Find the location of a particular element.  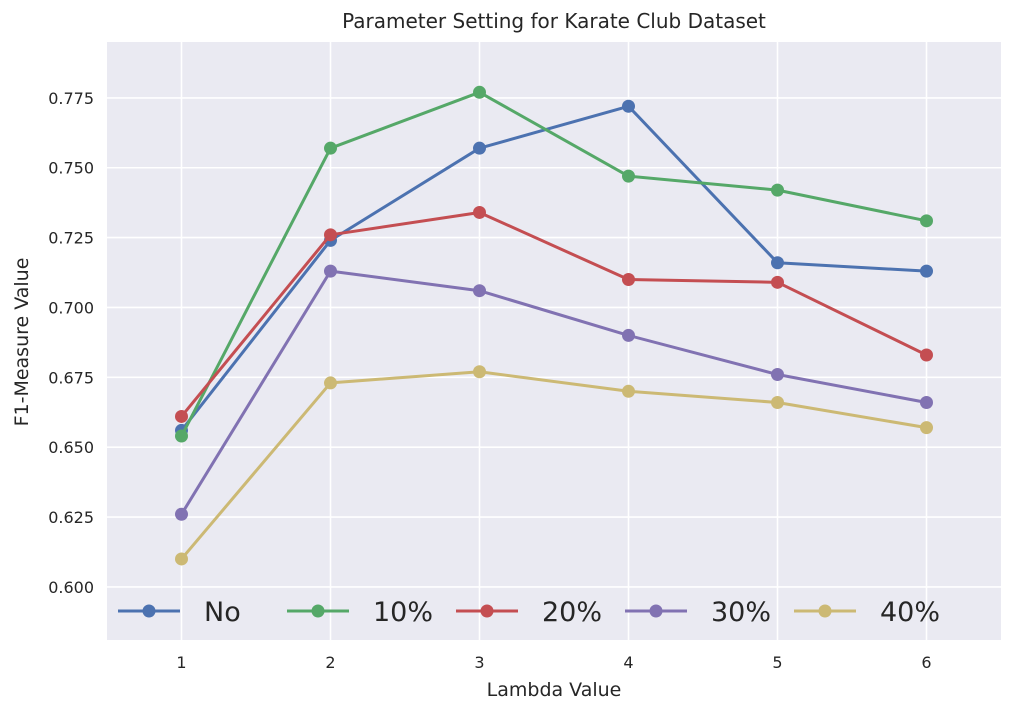

legend-label: 10% is located at coordinates (403, 612).